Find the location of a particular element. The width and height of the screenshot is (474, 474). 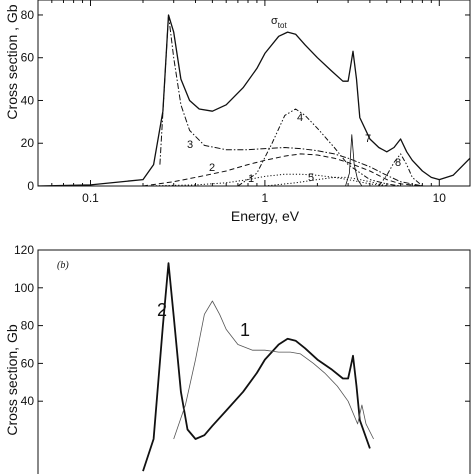

y-axis-label-a: Cross section , Gb is located at coordinates (12, 61).